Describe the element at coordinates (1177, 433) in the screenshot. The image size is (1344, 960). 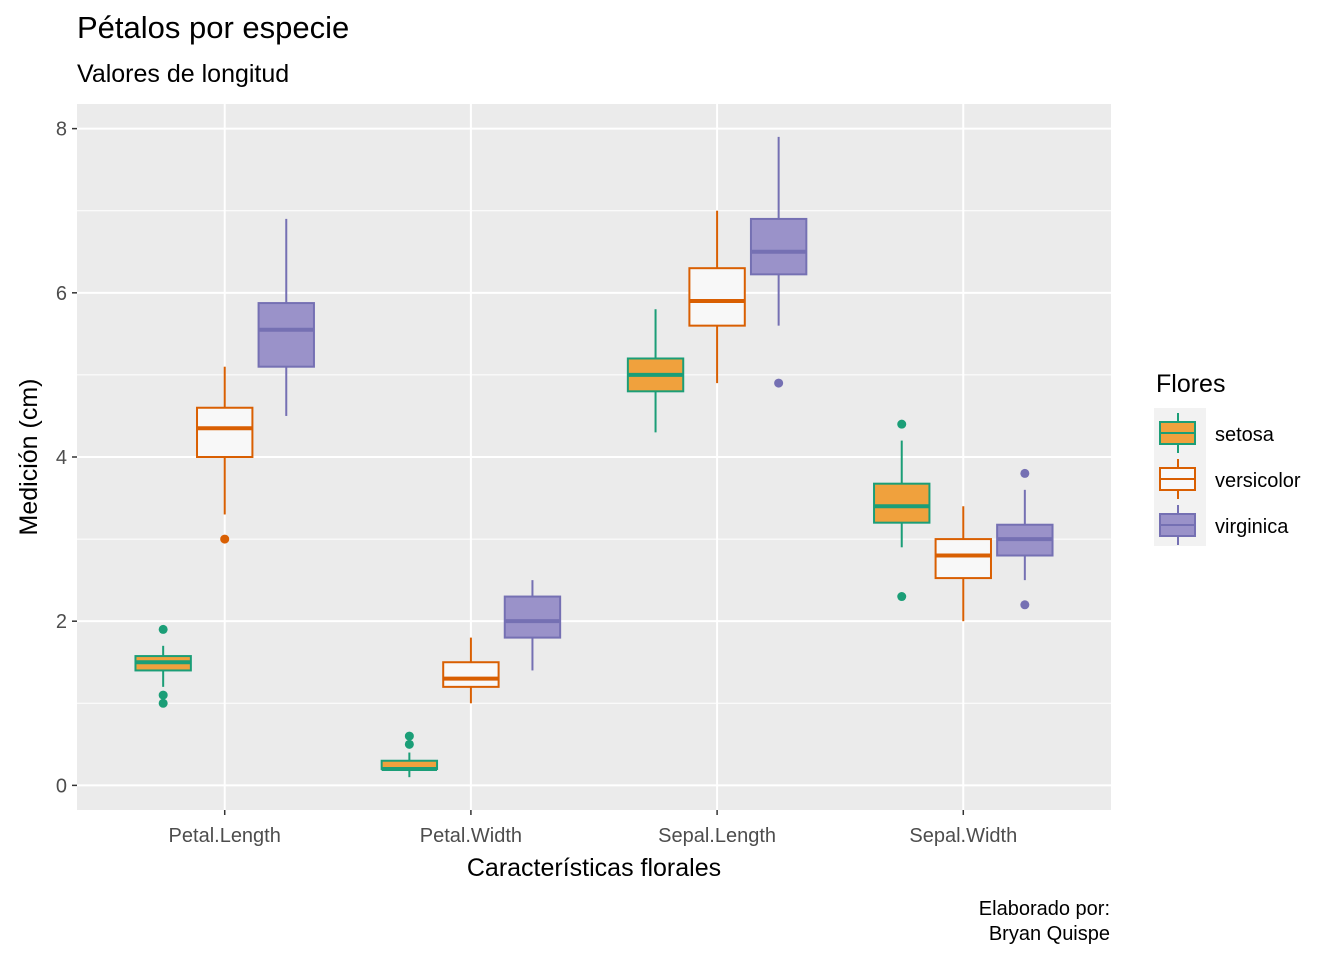
I see `legend-key-setosa` at that location.